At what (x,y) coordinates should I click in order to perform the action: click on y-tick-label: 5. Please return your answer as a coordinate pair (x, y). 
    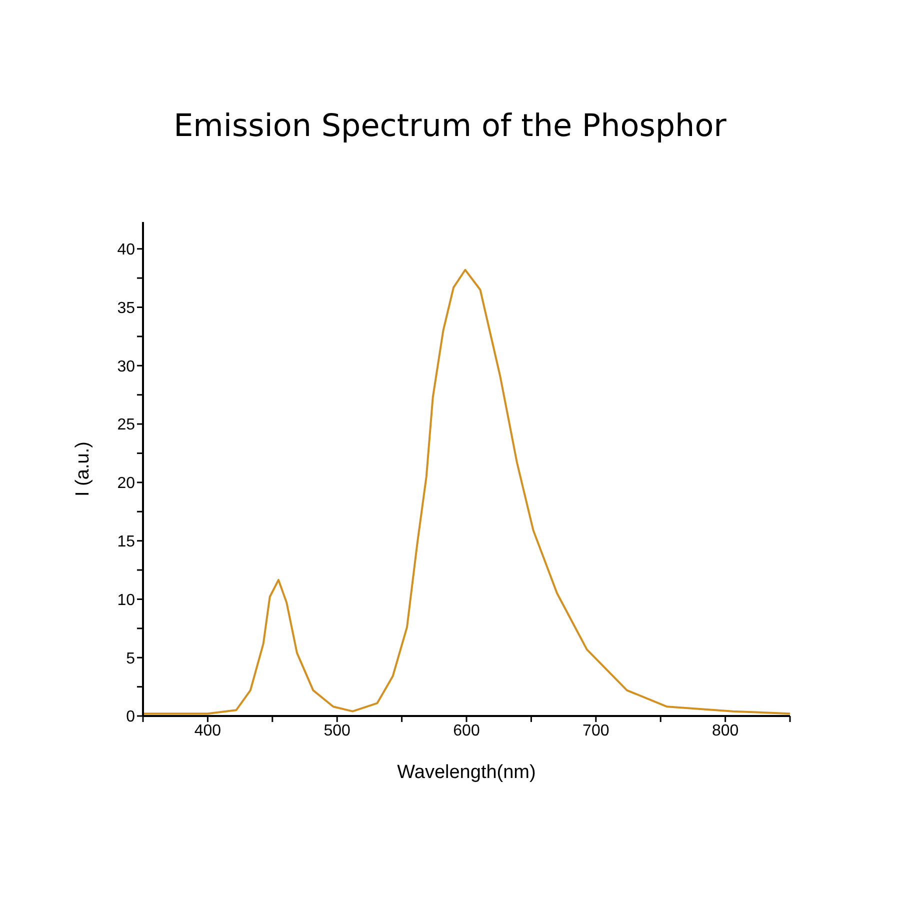
    Looking at the image, I should click on (131, 659).